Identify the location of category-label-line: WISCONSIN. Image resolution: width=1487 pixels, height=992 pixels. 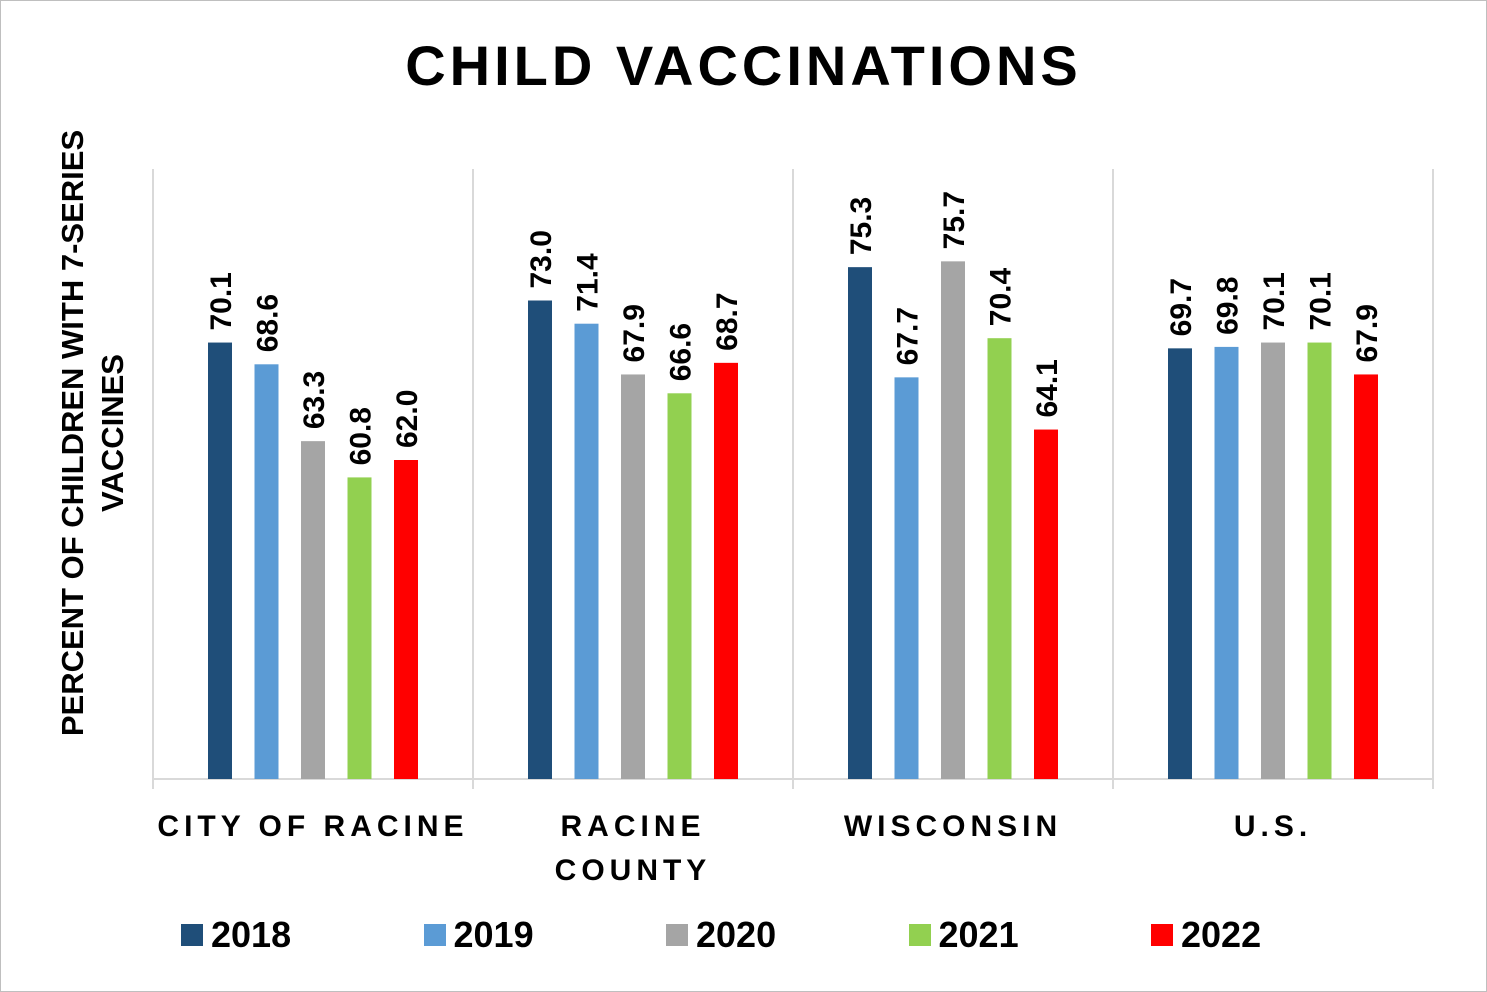
(953, 826).